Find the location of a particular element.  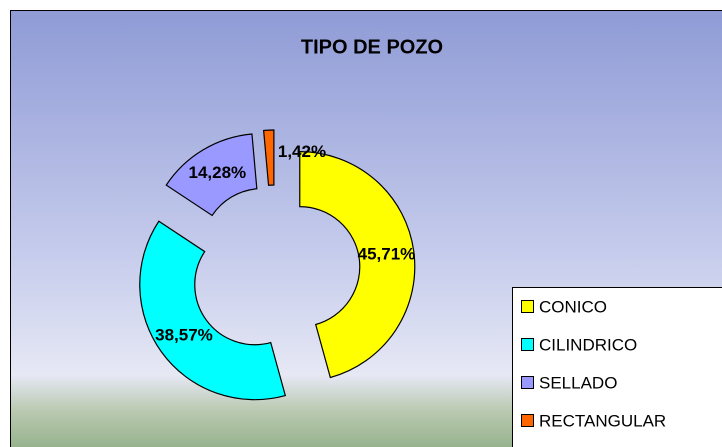

data-label: 14,28% is located at coordinates (218, 172).